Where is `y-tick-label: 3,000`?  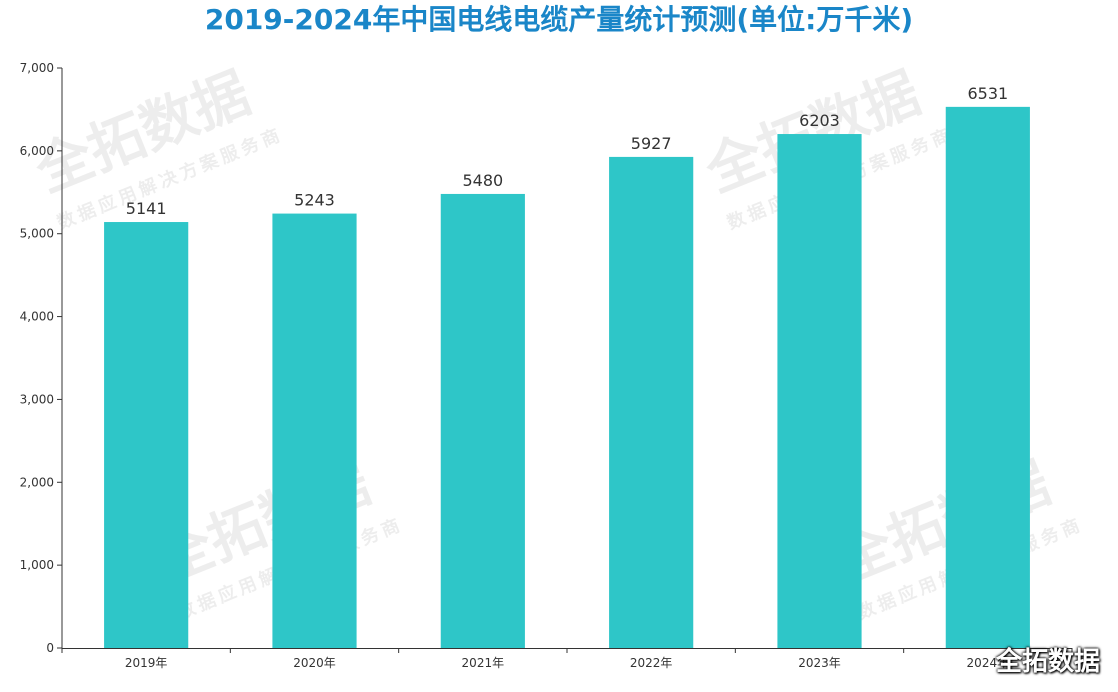 y-tick-label: 3,000 is located at coordinates (37, 399).